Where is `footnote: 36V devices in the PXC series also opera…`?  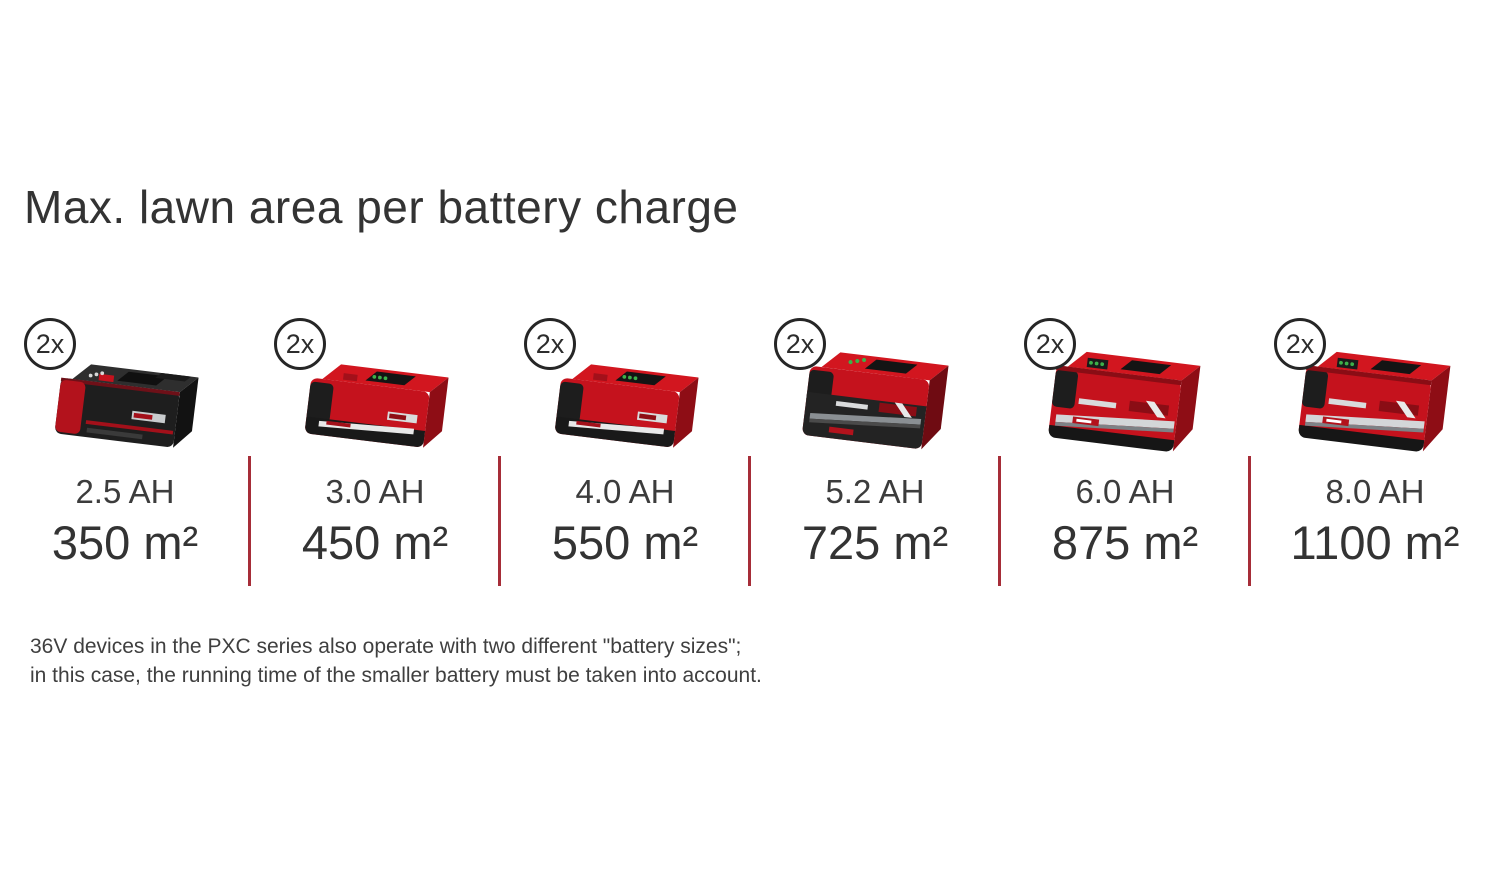 footnote: 36V devices in the PXC series also opera… is located at coordinates (396, 661).